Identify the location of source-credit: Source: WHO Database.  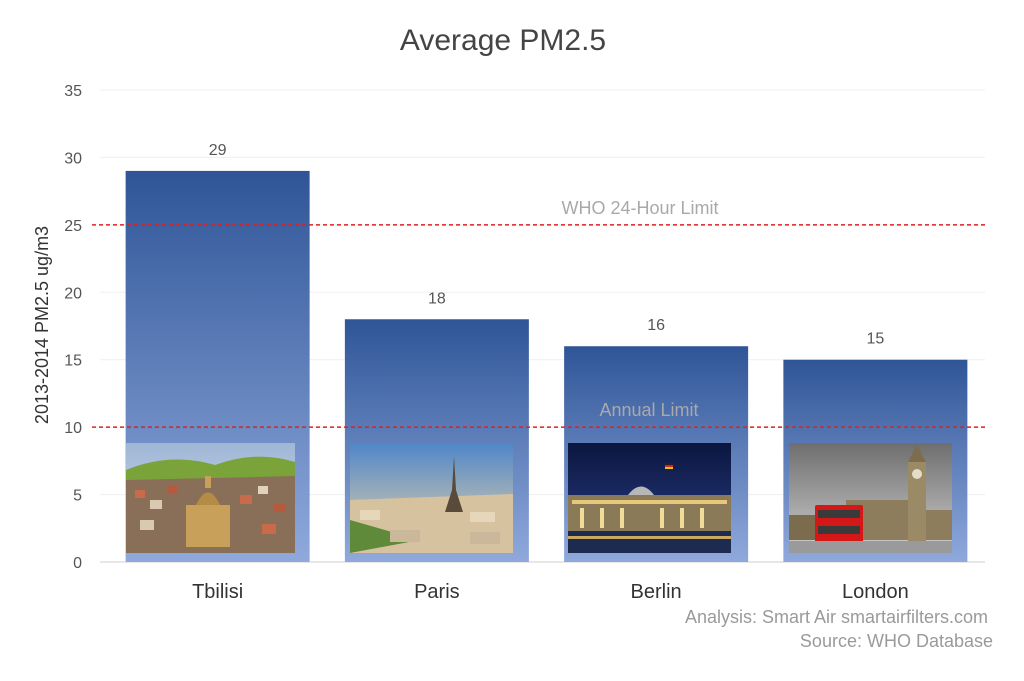
(896, 641).